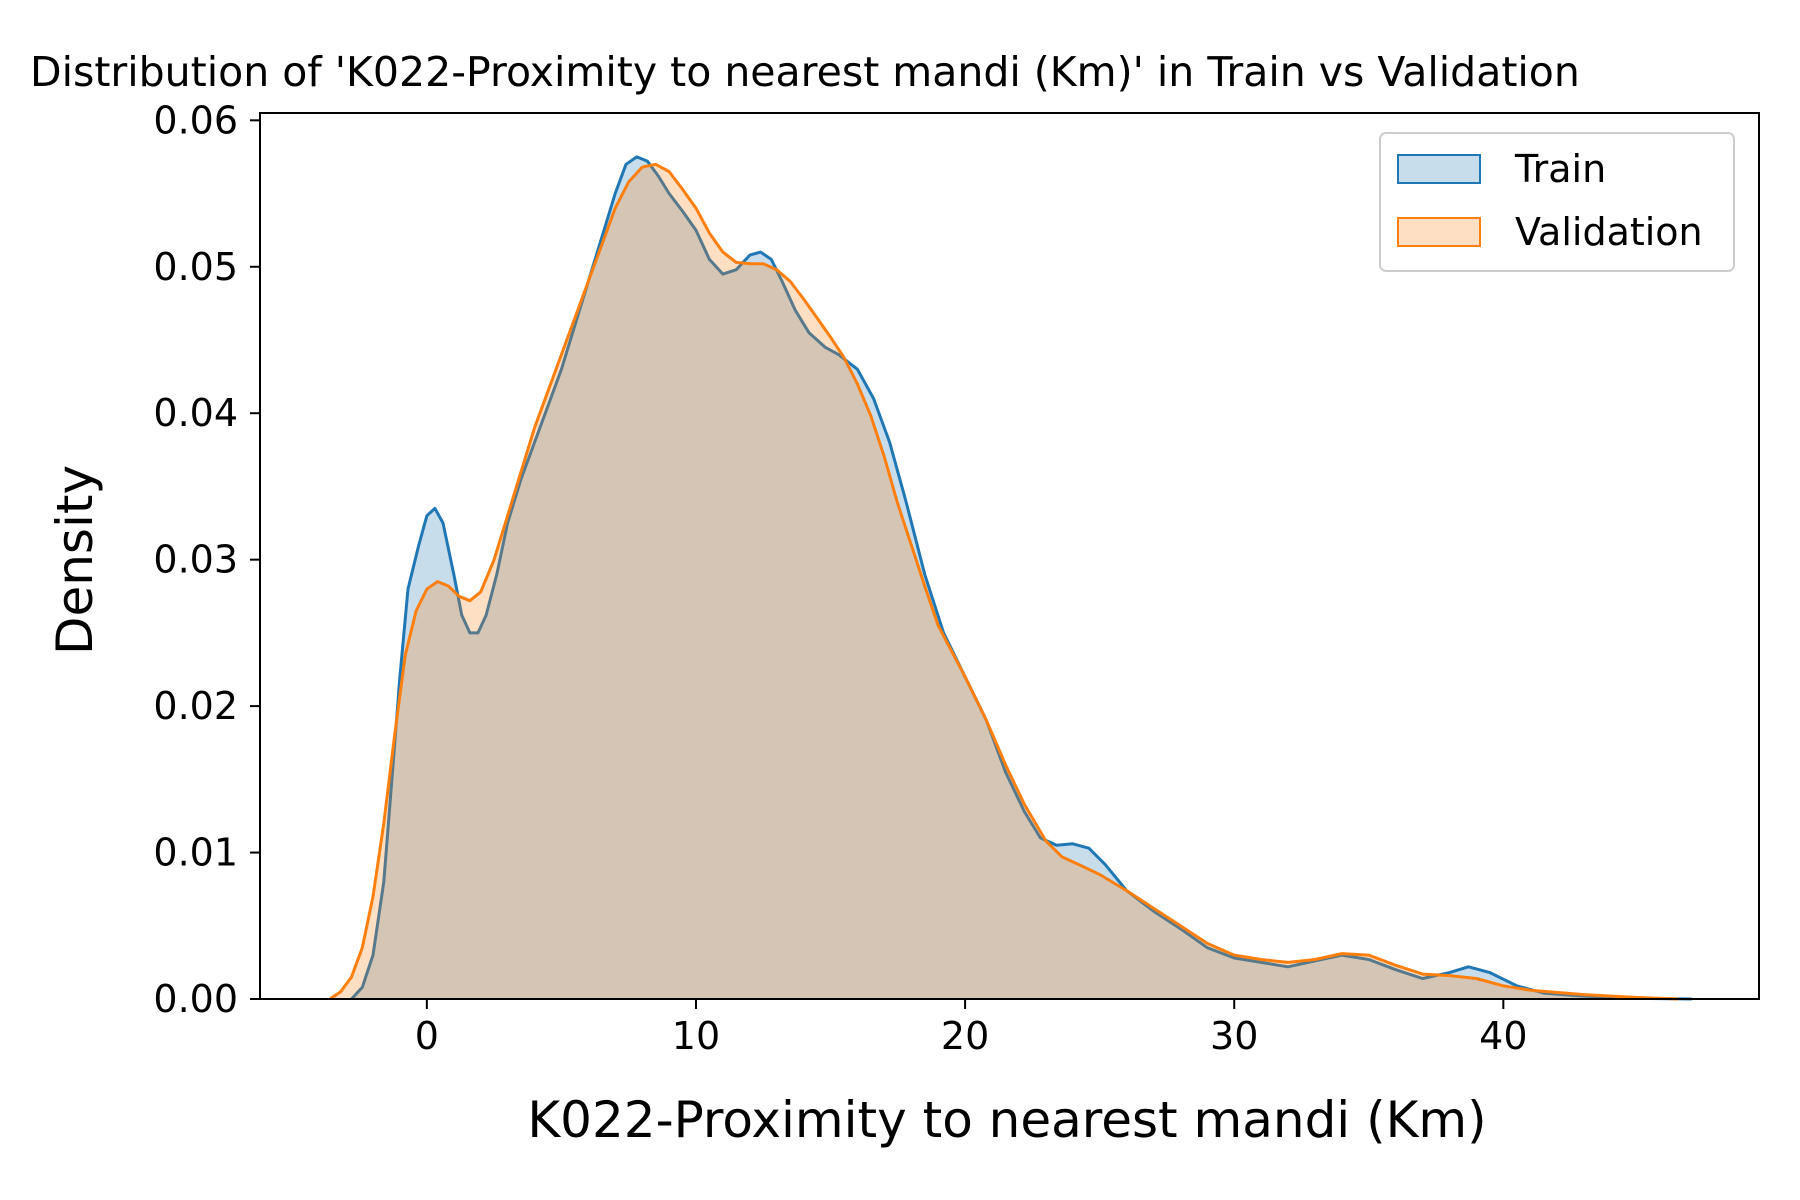 The width and height of the screenshot is (1800, 1200). What do you see at coordinates (1439, 232) in the screenshot?
I see `legend-swatch-validation` at bounding box center [1439, 232].